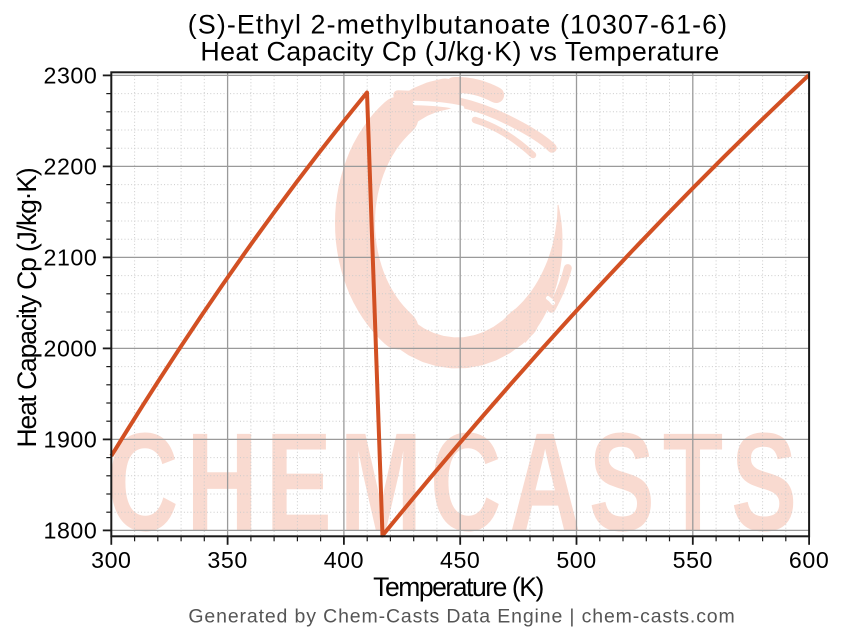 The image size is (843, 644). What do you see at coordinates (458, 587) in the screenshot?
I see `svg-text: Temperature (K)` at bounding box center [458, 587].